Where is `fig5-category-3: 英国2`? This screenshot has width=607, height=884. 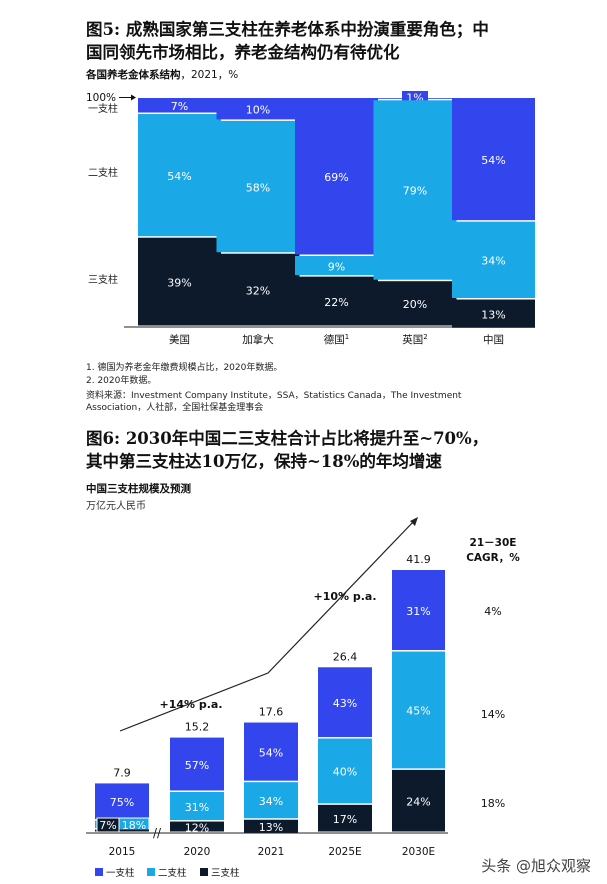 fig5-category-3: 英国2 is located at coordinates (414, 339).